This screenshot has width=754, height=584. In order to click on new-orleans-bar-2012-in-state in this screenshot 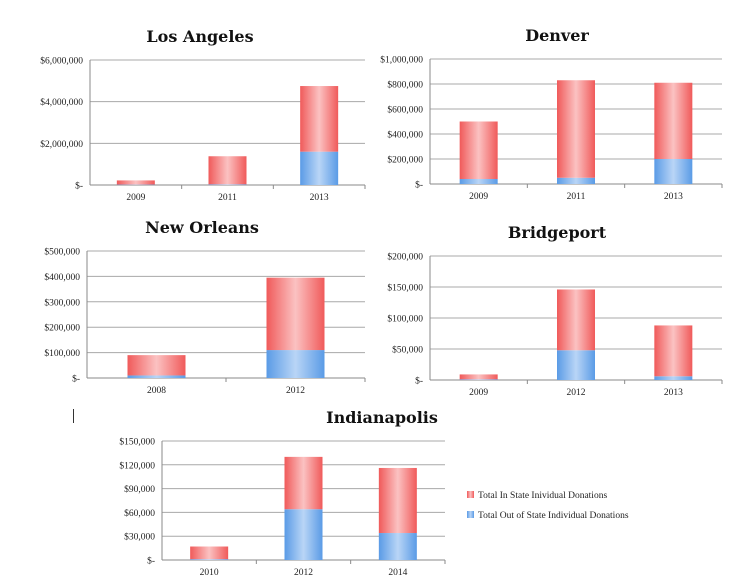, I will do `click(295, 314)`.